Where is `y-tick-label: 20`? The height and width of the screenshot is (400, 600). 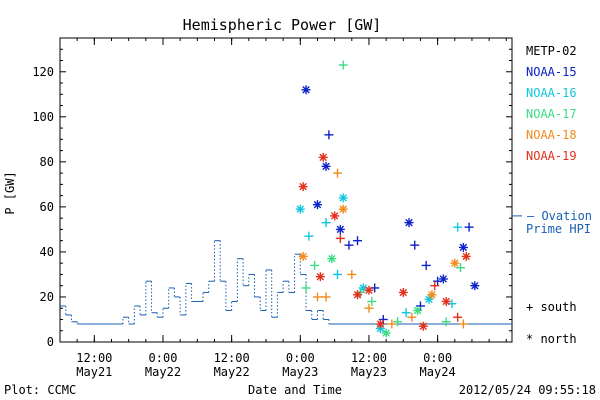
y-tick-label: 20 is located at coordinates (47, 297).